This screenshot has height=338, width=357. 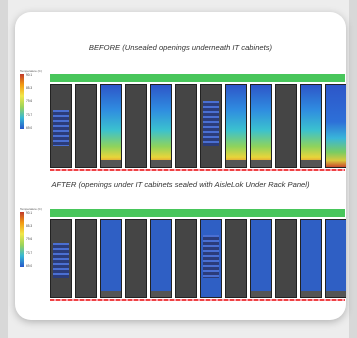 I want to click on before-legend: Temperature (C) 90.1 85.3 79.6 73.7 69.0, so click(x=31, y=109).